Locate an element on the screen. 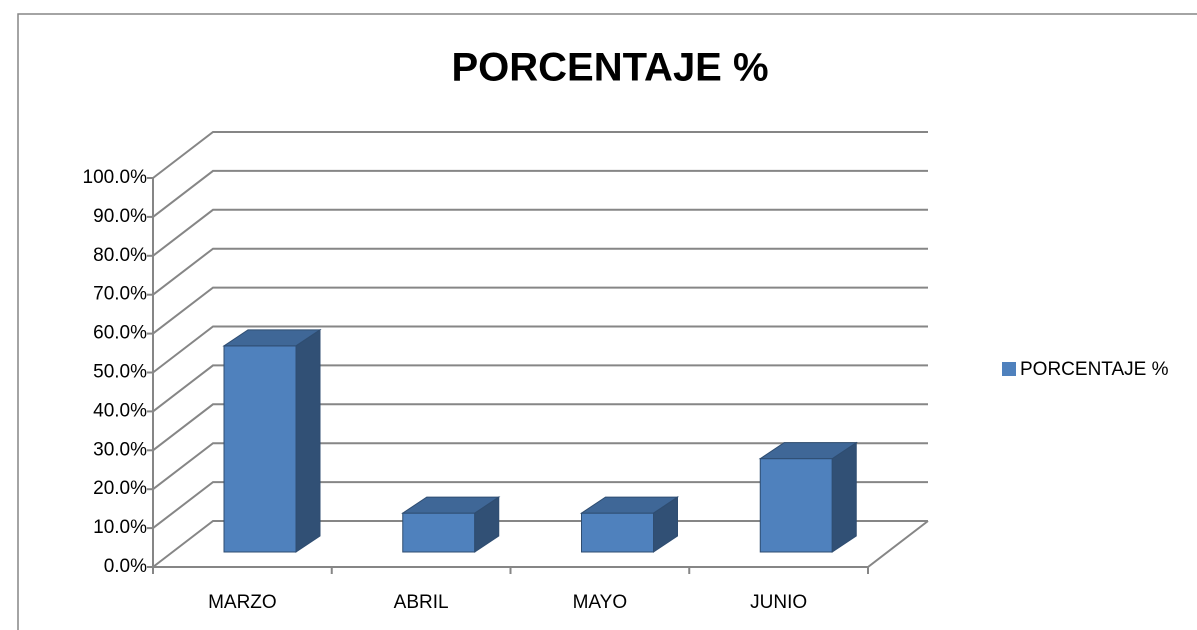  y-tick-label: 0.0% is located at coordinates (125, 566).